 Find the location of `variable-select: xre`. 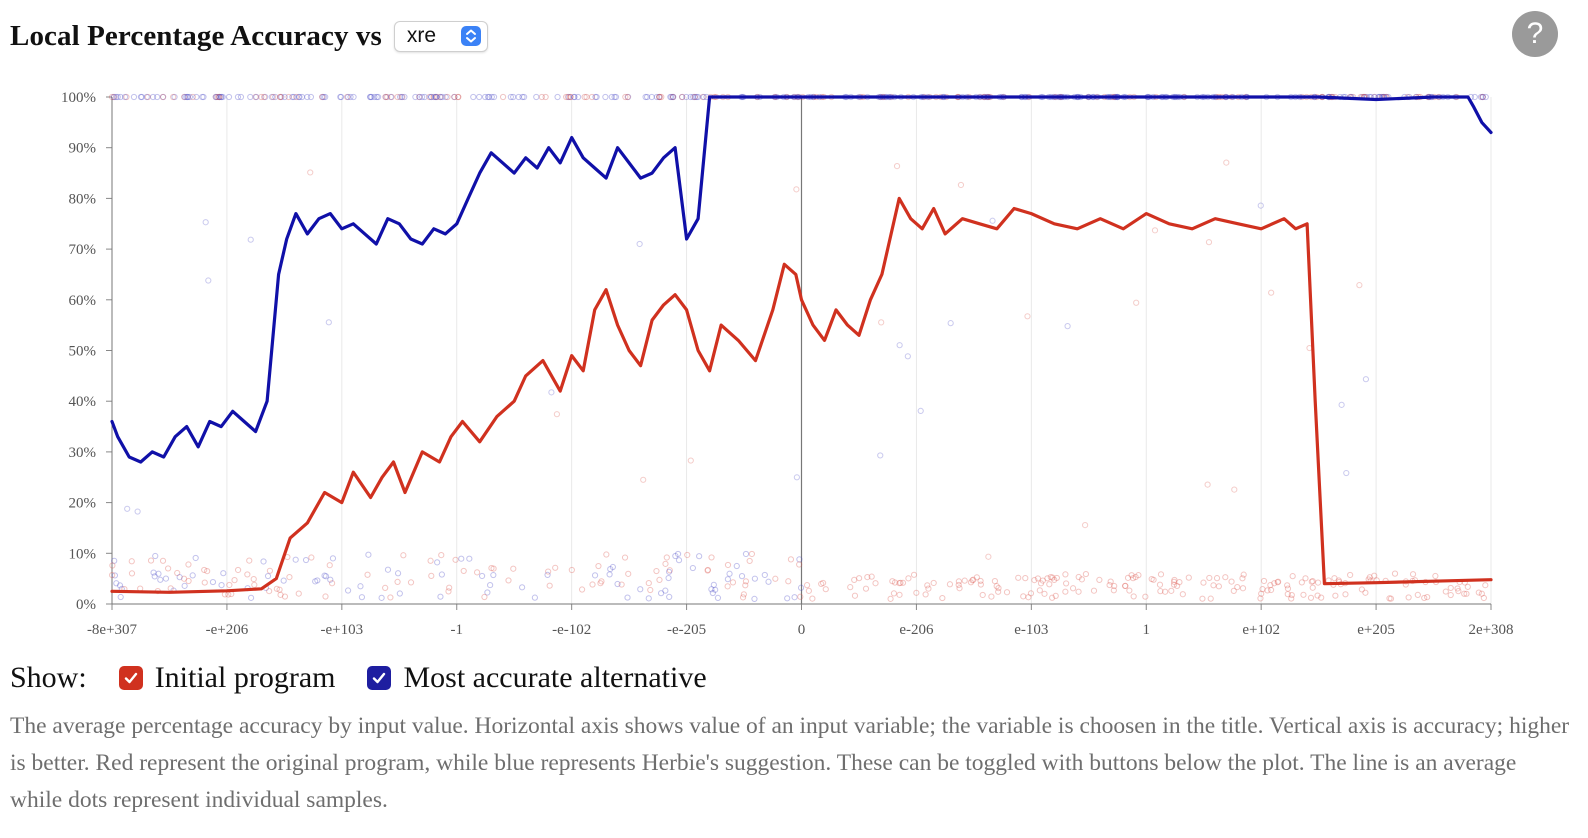

variable-select: xre is located at coordinates (440, 36).